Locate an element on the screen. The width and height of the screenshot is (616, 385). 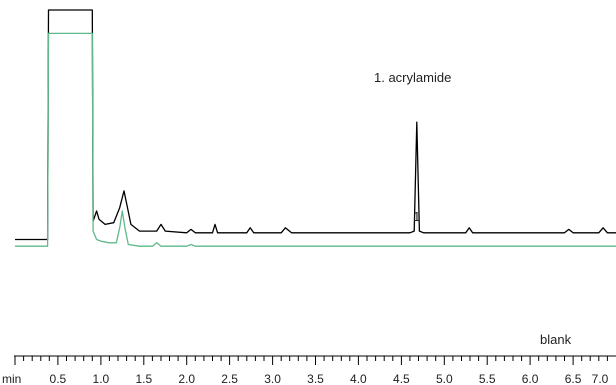
compound-annotation: 1. acrylamide is located at coordinates (412, 77).